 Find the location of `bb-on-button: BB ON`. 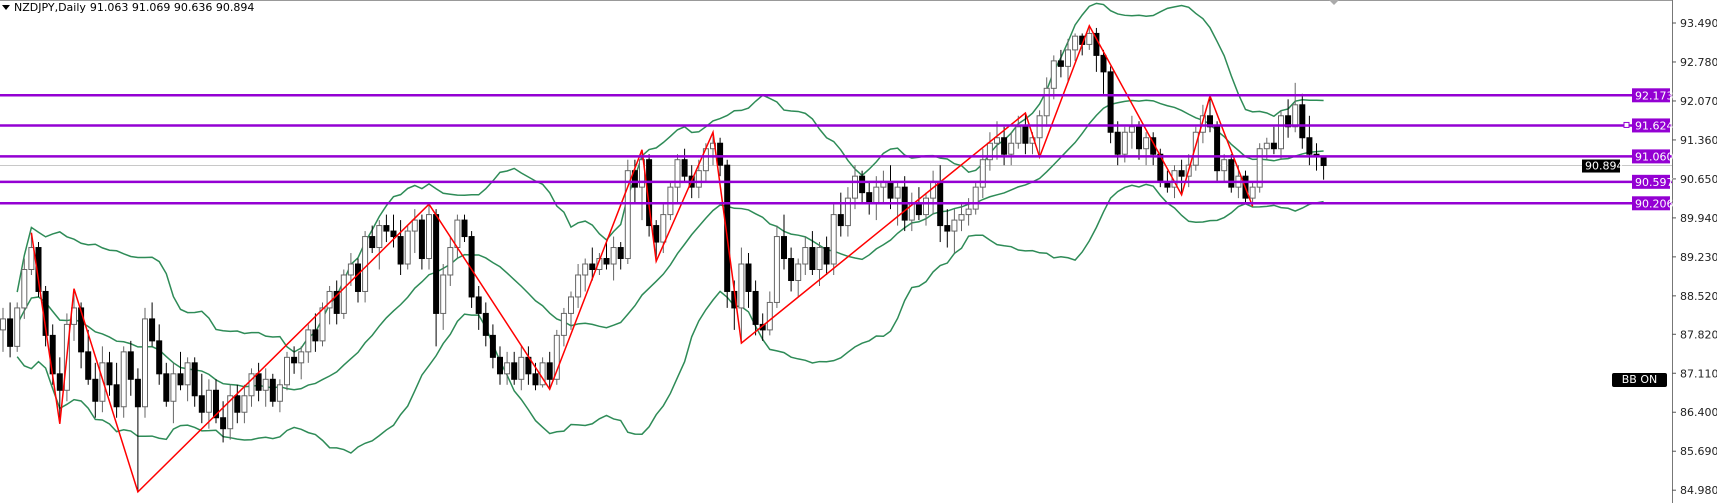

bb-on-button: BB ON is located at coordinates (1639, 380).